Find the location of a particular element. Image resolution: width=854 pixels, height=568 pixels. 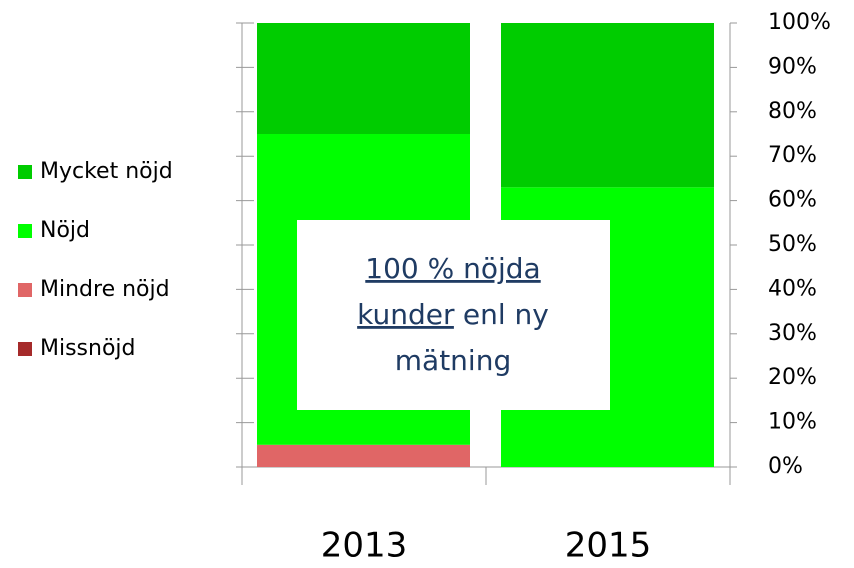

x-tick-label: 2015 is located at coordinates (608, 546).